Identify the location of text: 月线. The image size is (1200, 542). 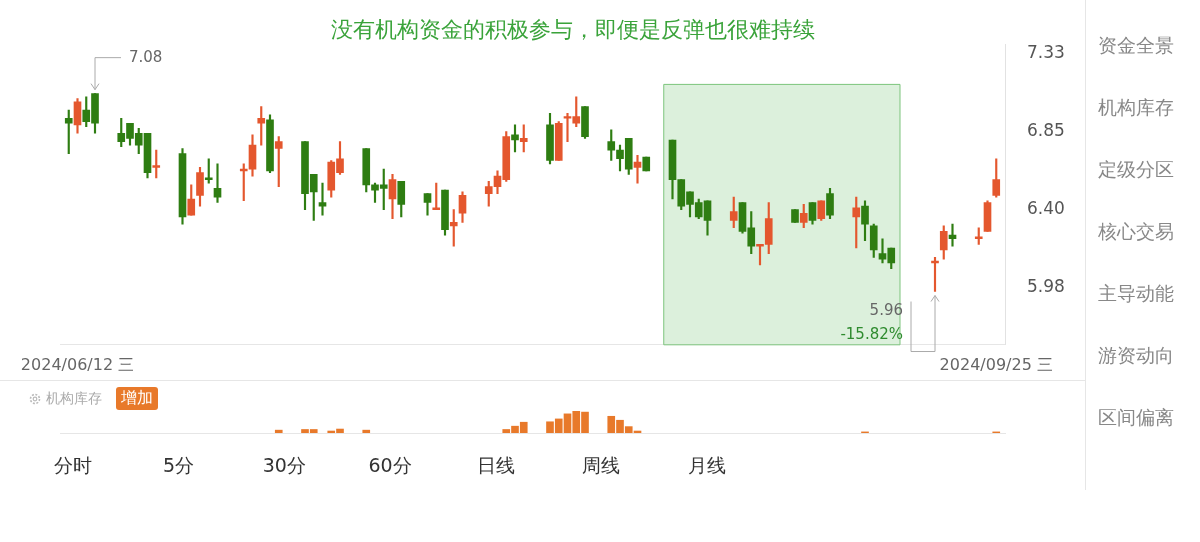
(707, 465).